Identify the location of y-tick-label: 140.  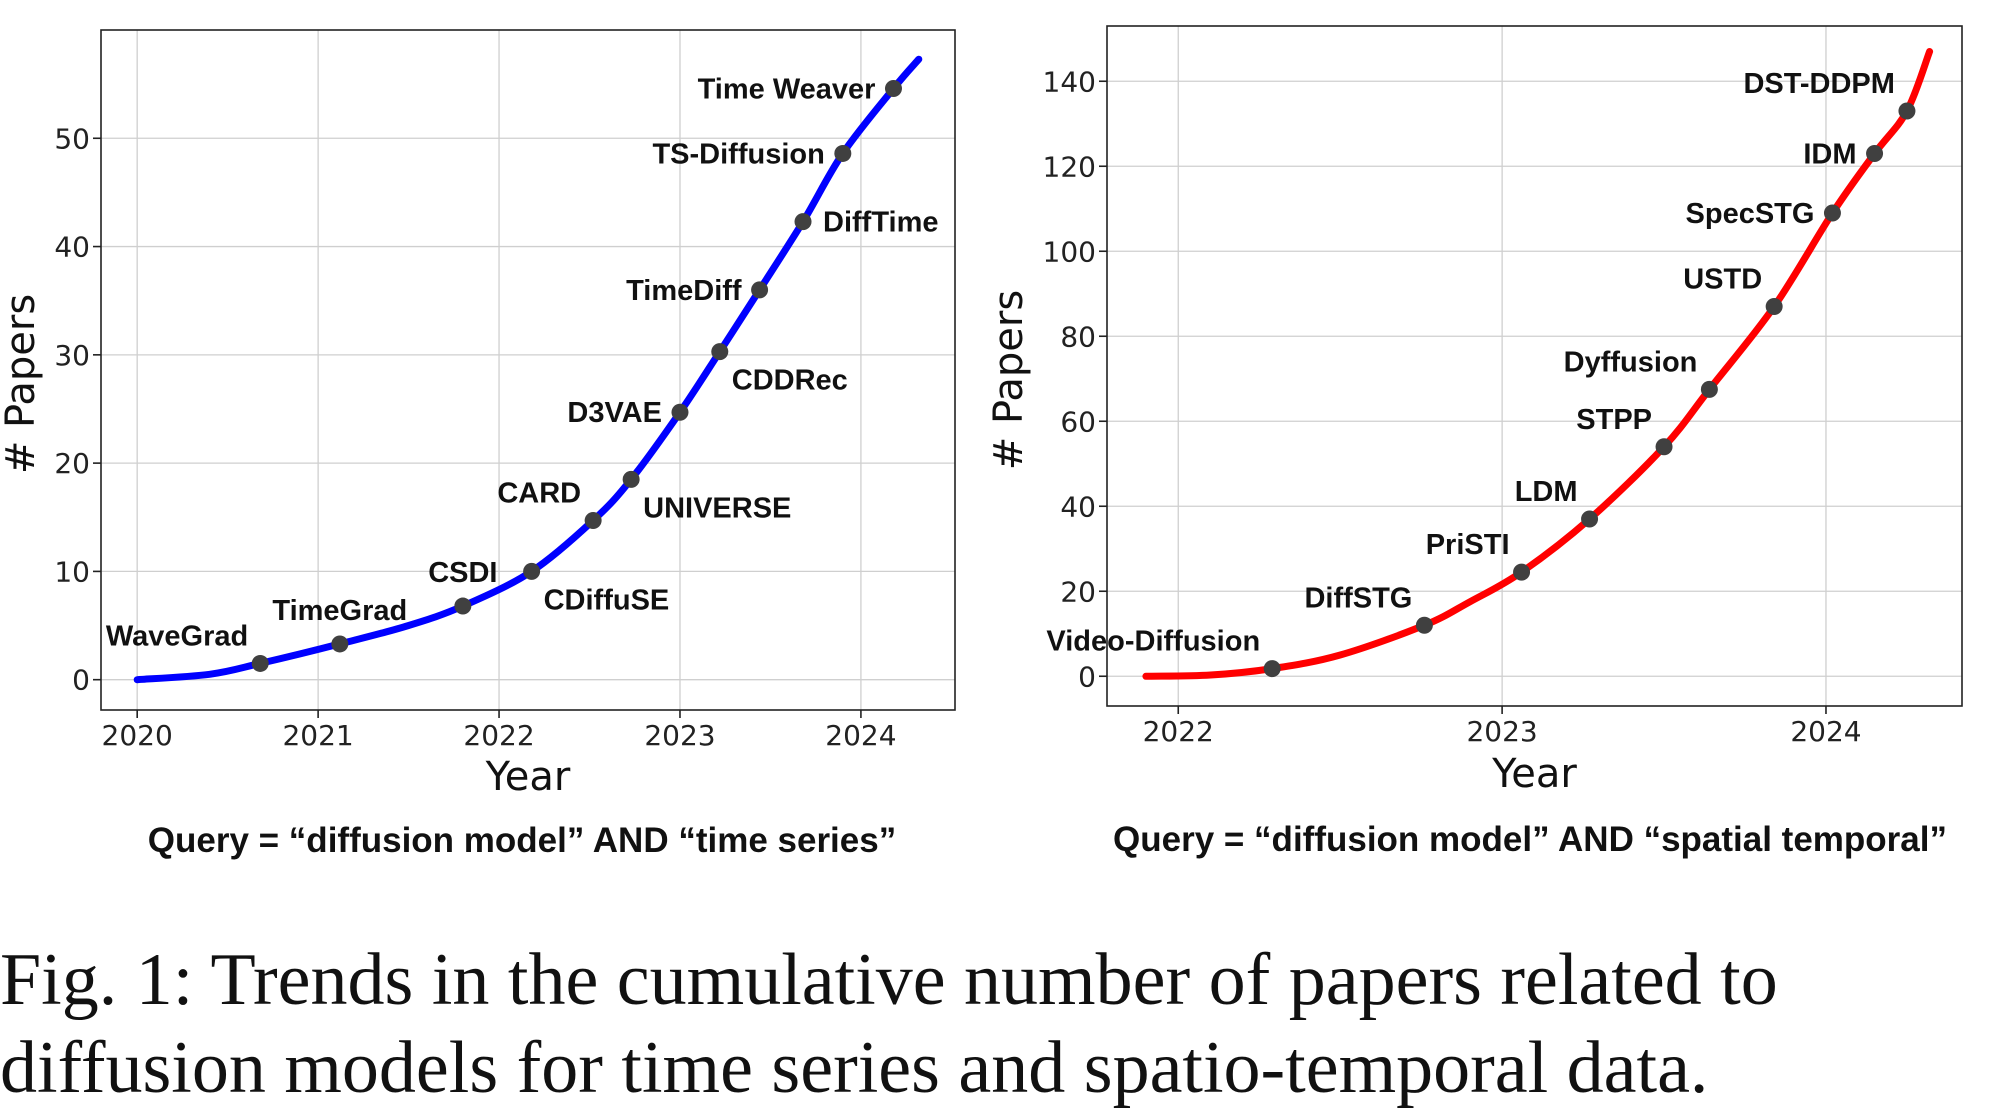
(1069, 81).